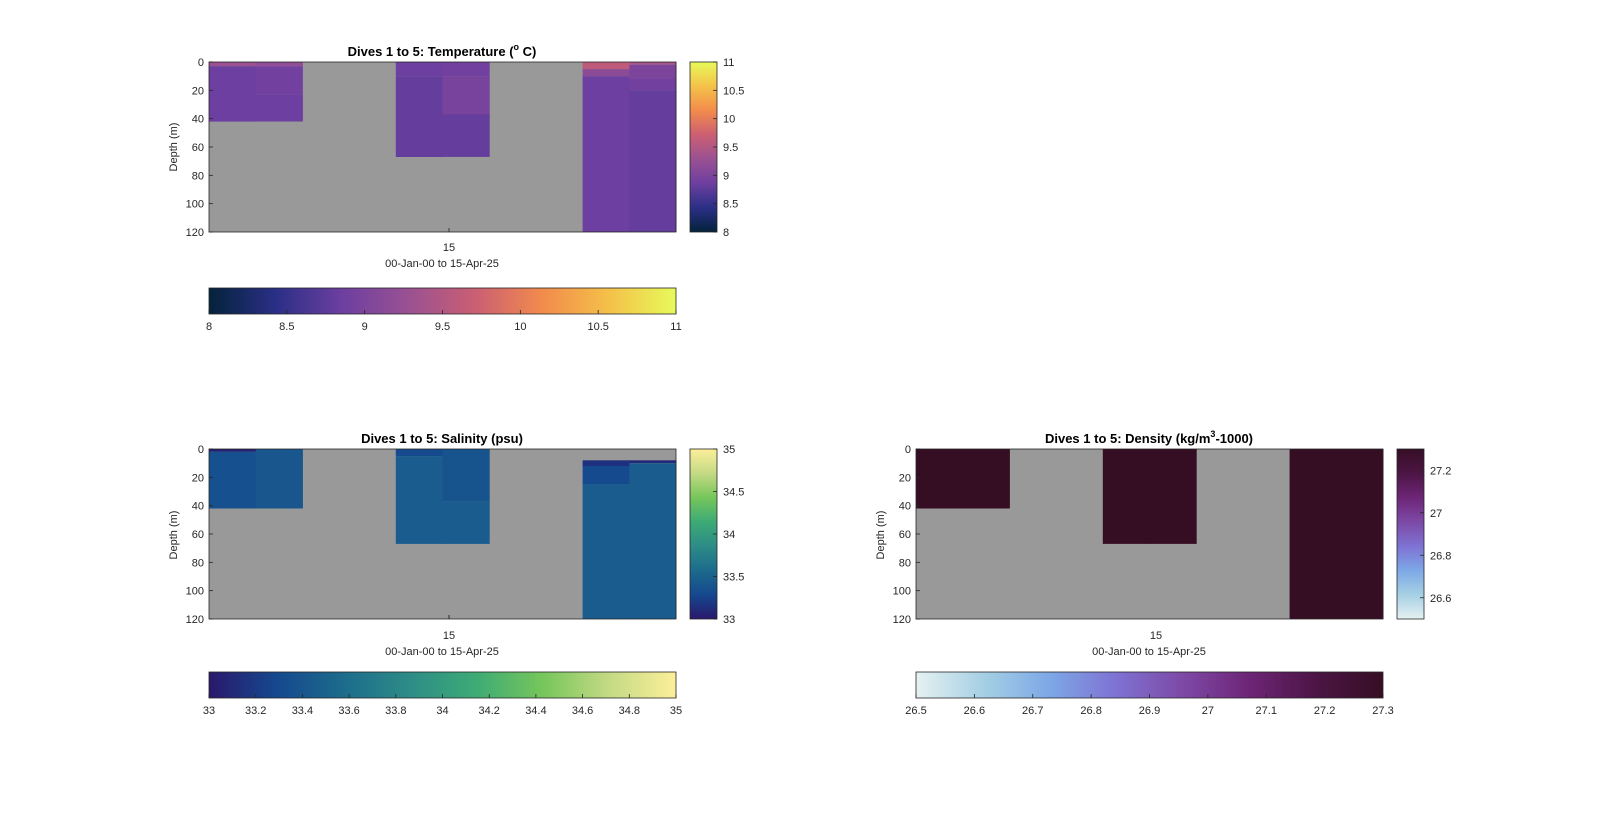 The width and height of the screenshot is (1600, 815). I want to click on density-xtick-15: 15, so click(1156, 636).